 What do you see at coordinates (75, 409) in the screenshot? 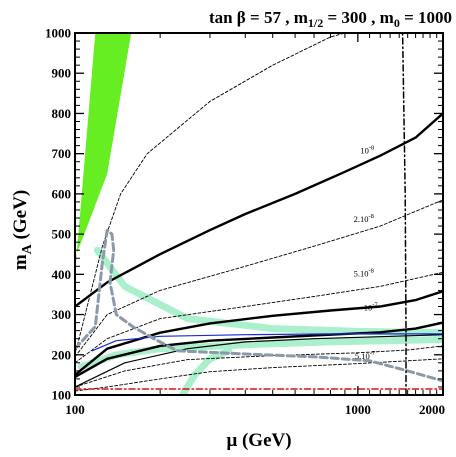
I see `x-tick-label: 100` at bounding box center [75, 409].